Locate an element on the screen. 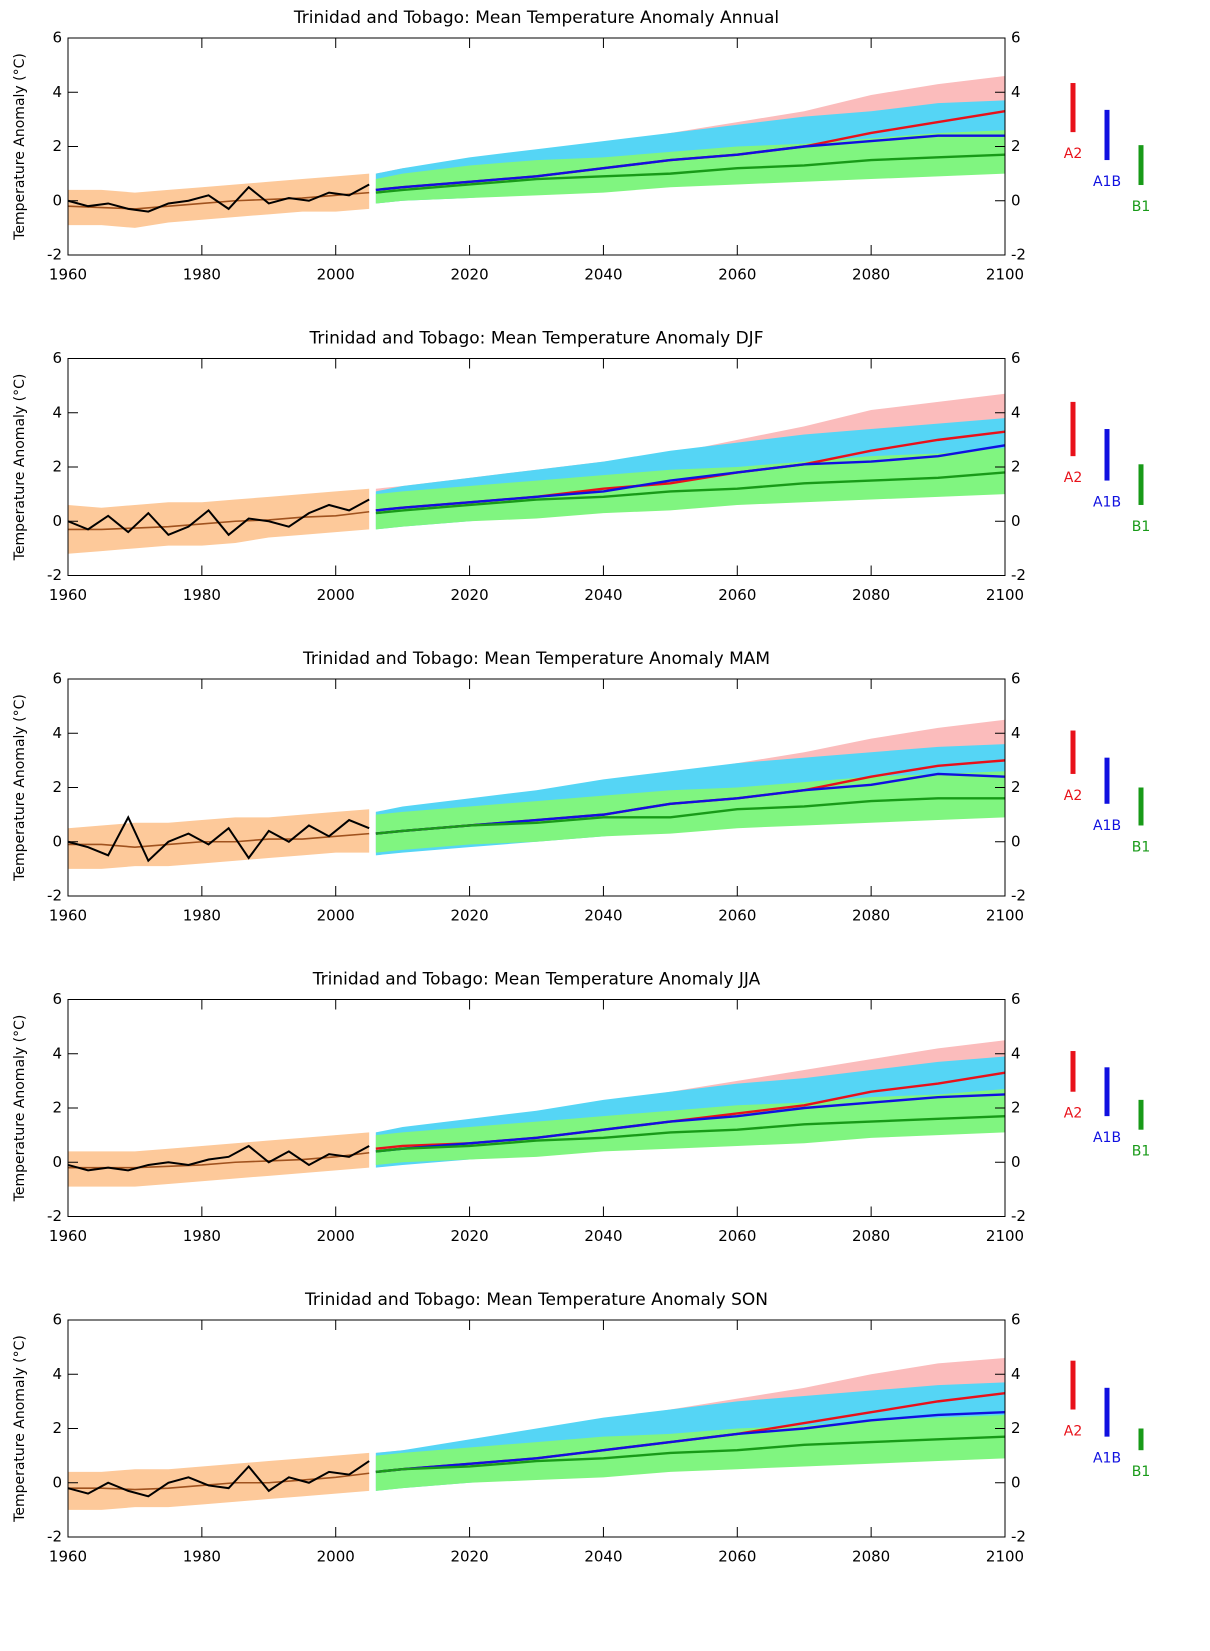 The image size is (1210, 1651). y-tick-label-right: 0 is located at coordinates (1016, 521).